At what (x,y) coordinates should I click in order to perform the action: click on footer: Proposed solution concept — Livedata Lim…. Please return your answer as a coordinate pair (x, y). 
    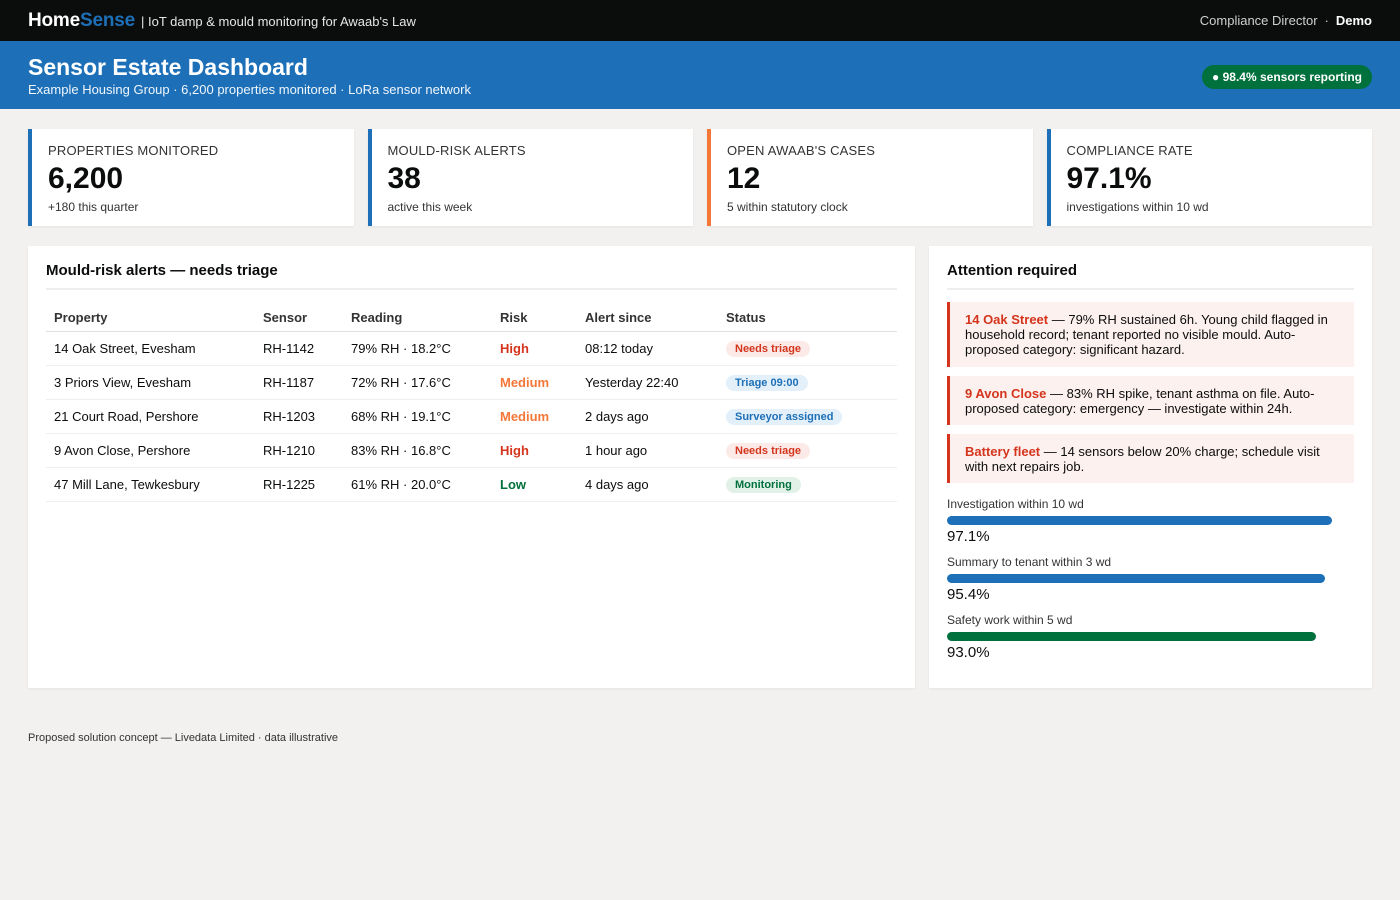
    Looking at the image, I should click on (700, 716).